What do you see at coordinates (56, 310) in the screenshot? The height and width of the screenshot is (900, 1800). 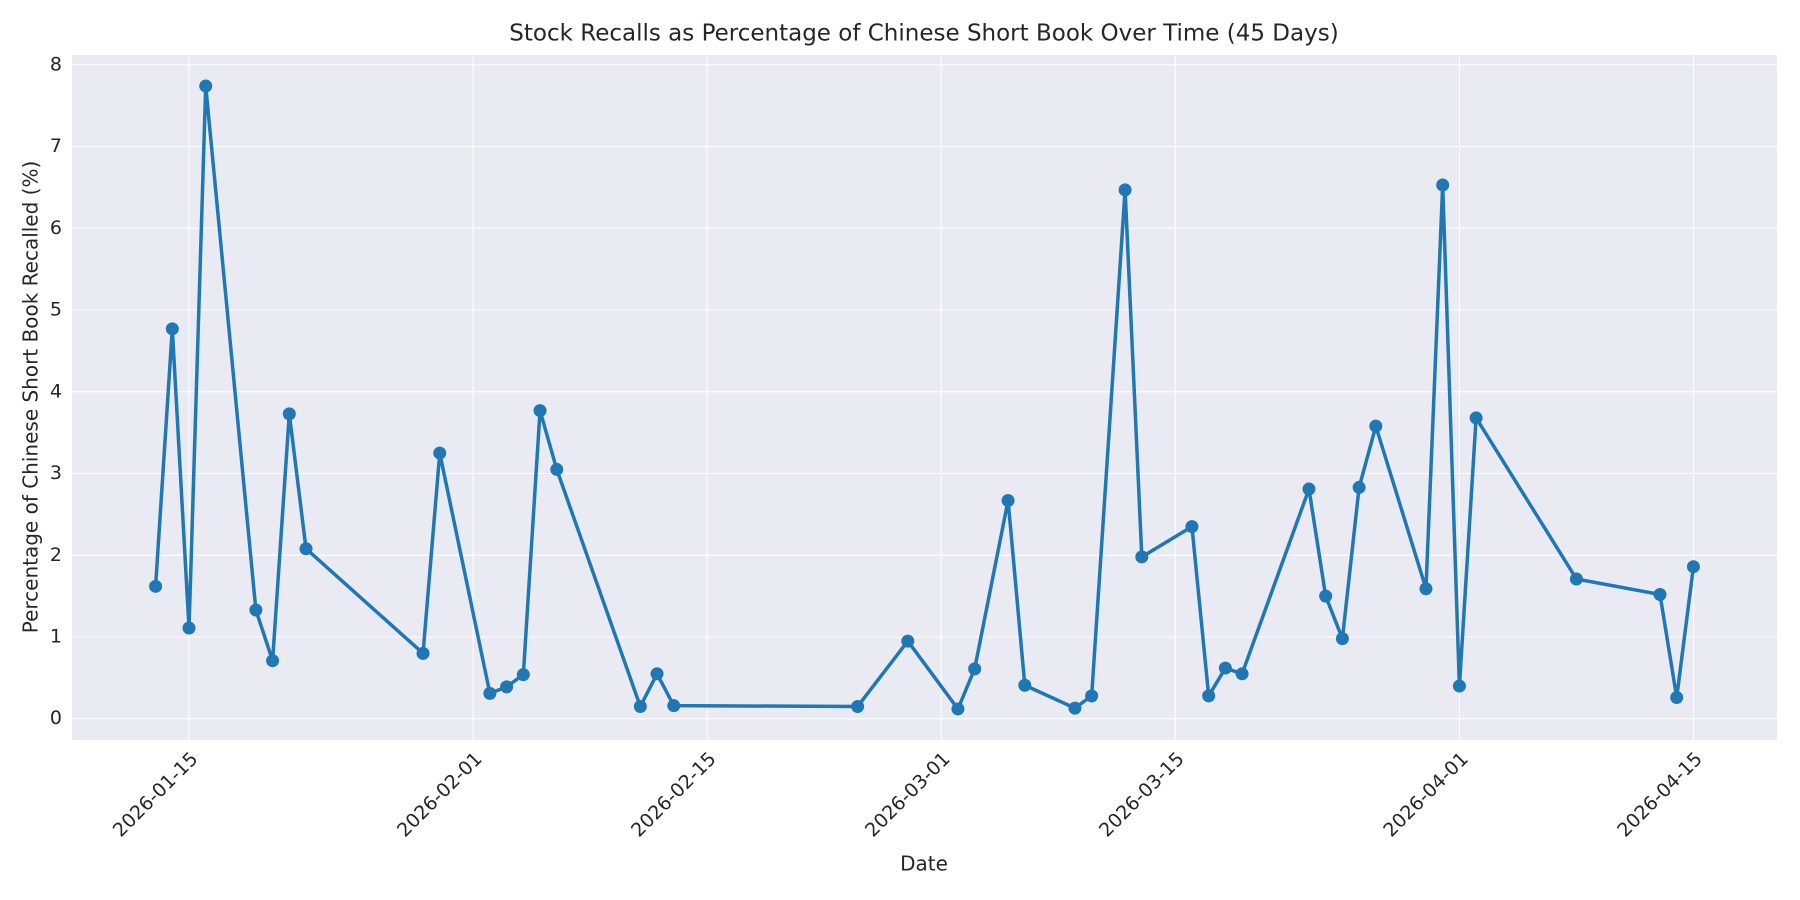 I see `y-tick-label: 5` at bounding box center [56, 310].